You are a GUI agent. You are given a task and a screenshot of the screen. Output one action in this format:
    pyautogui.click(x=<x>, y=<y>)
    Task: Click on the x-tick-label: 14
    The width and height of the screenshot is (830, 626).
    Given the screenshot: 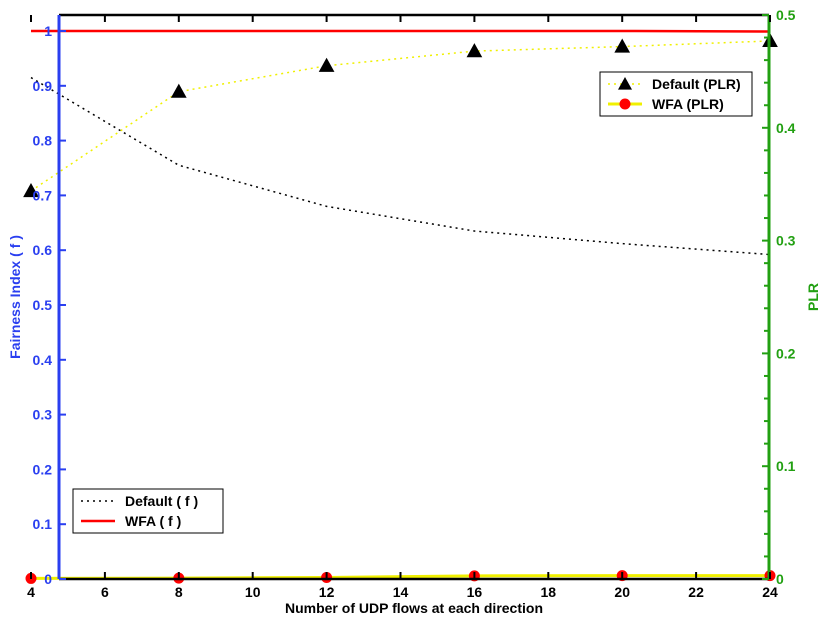 What is the action you would take?
    pyautogui.click(x=401, y=592)
    